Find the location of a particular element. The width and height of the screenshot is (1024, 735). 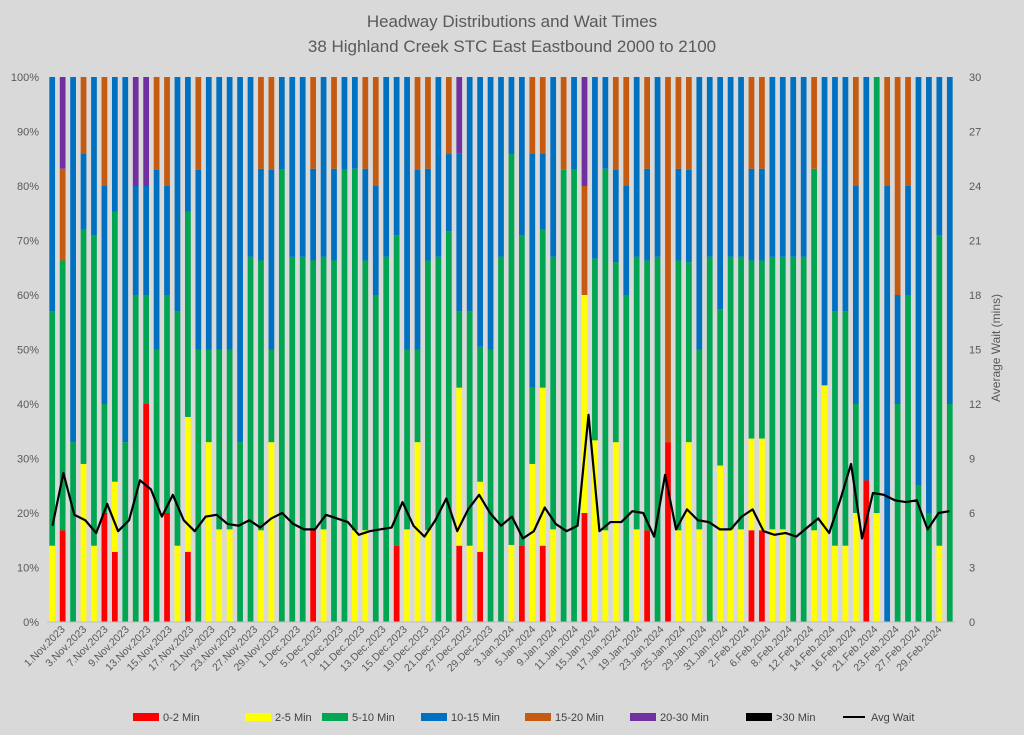

y-tick-label: 0% is located at coordinates (31, 623).